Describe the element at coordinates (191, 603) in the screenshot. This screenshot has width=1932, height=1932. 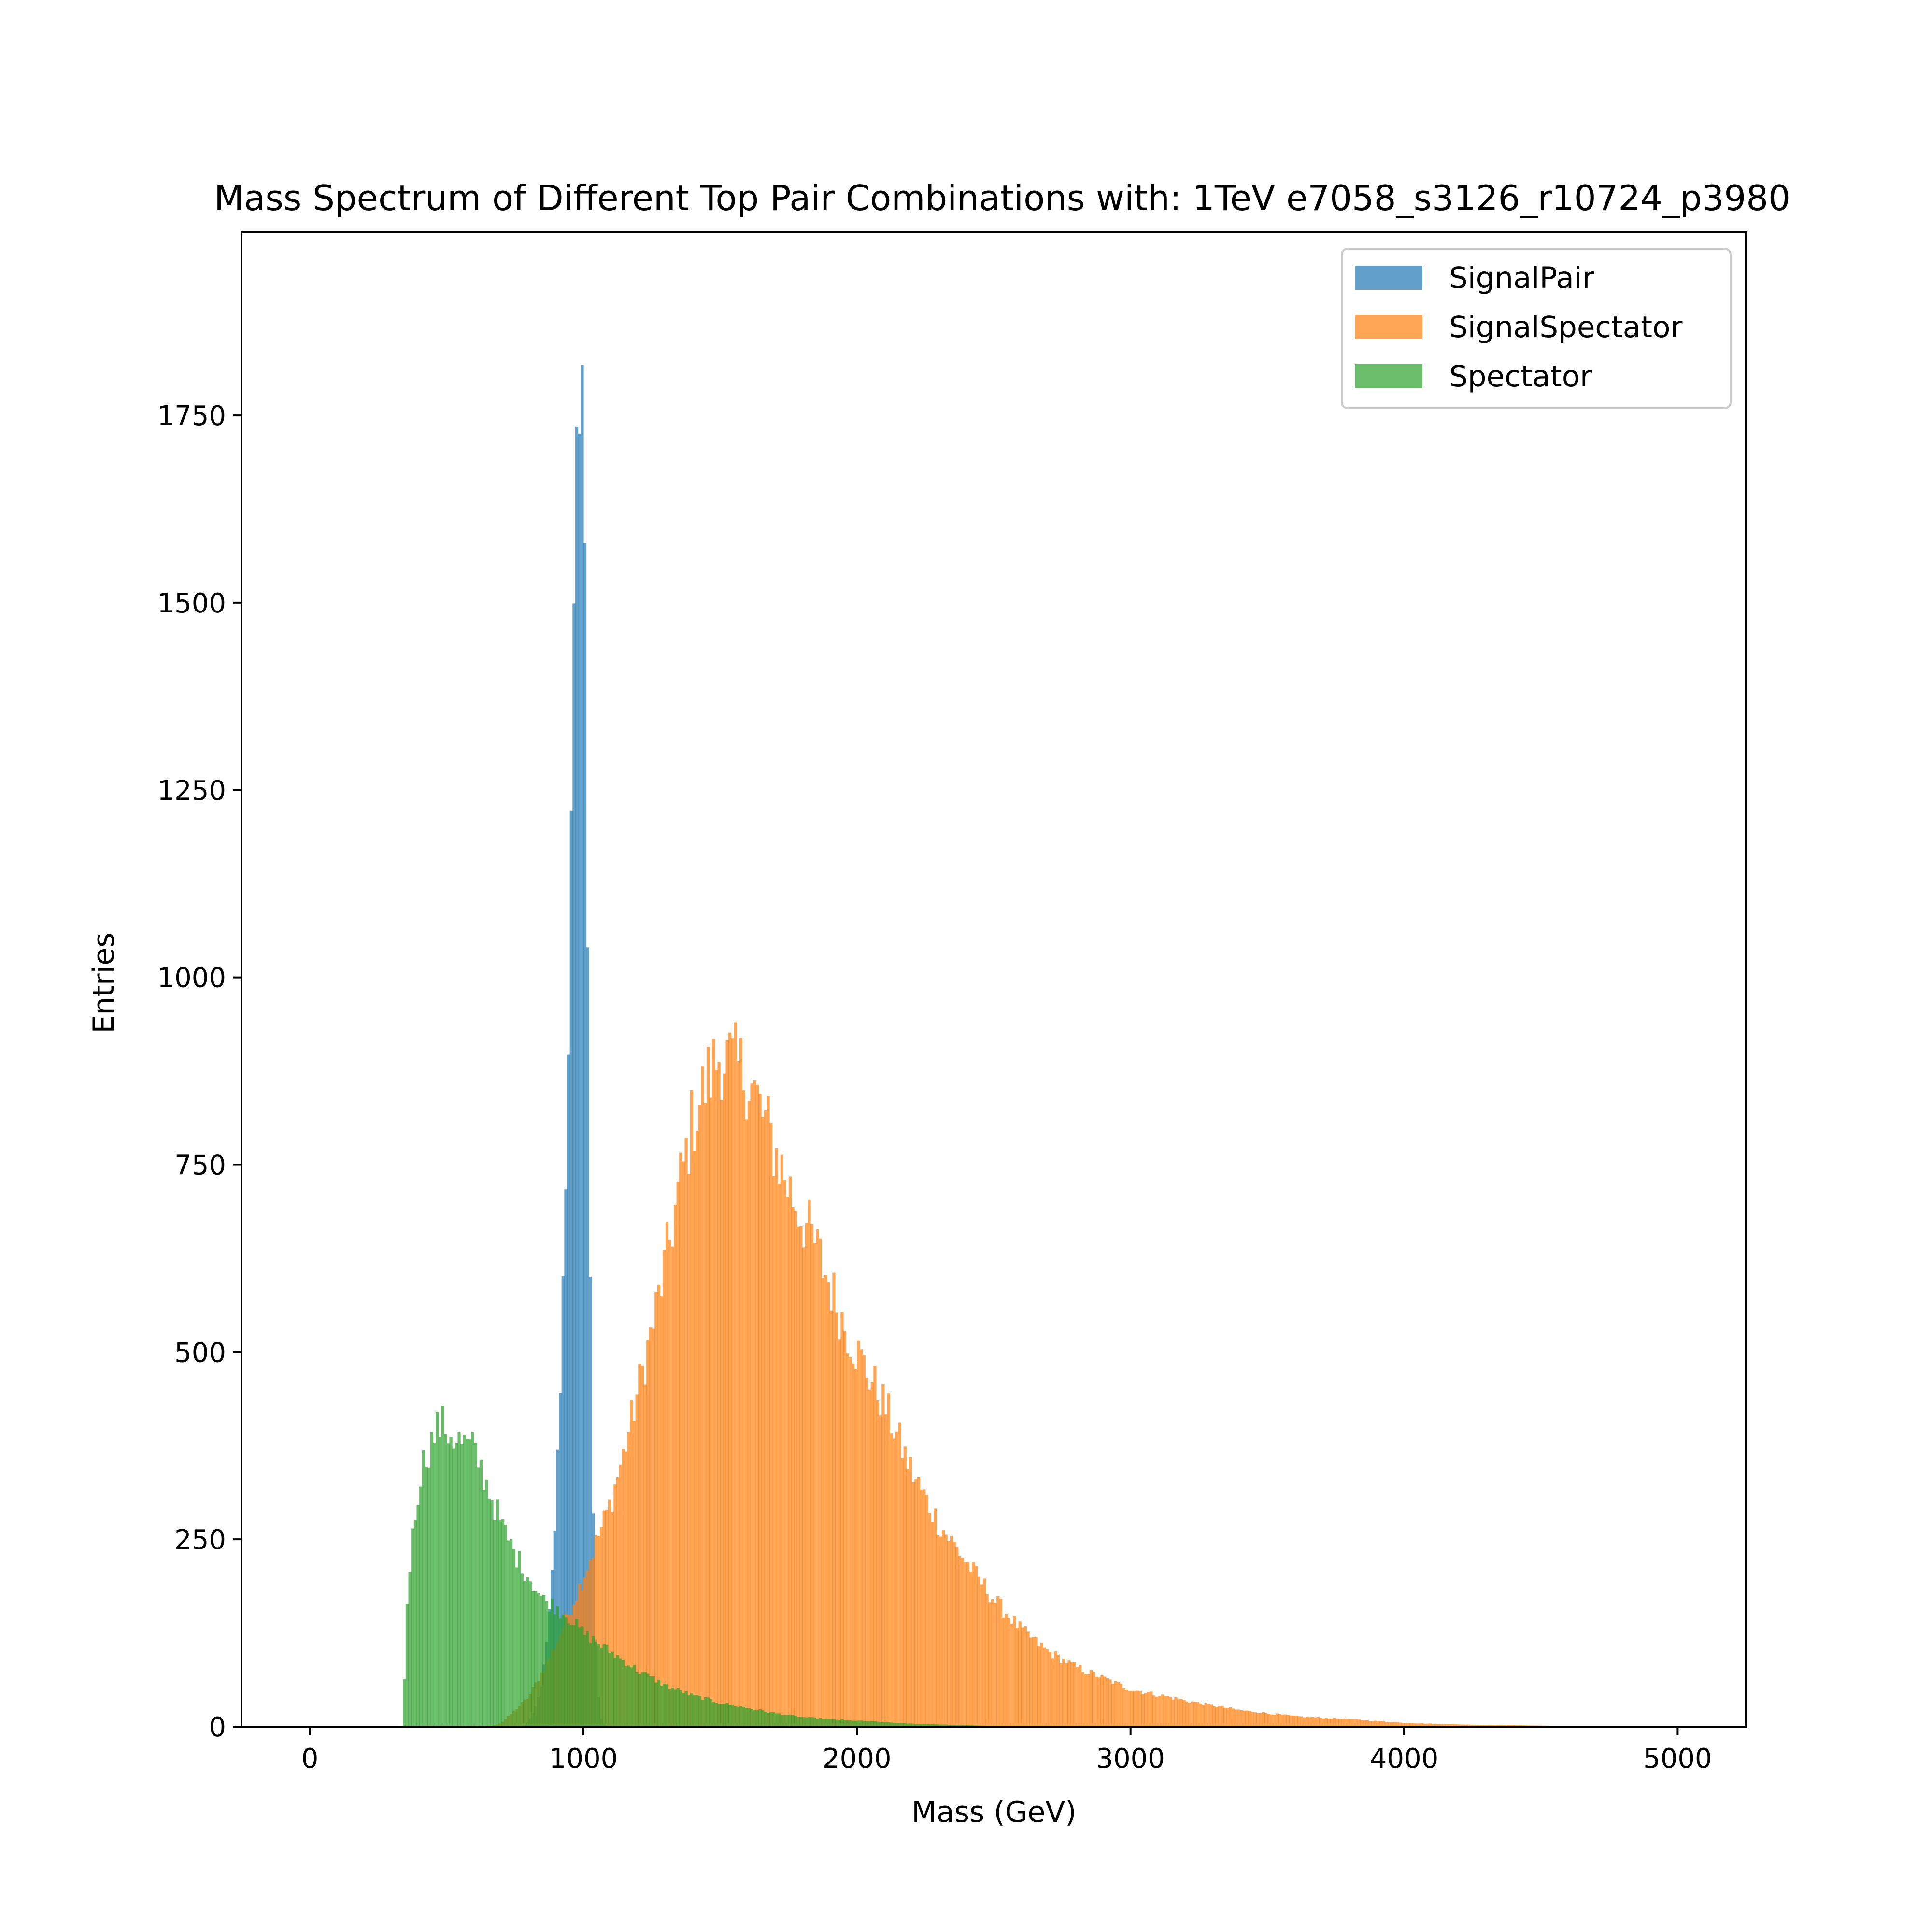
I see `y-tick-label: 1500` at that location.